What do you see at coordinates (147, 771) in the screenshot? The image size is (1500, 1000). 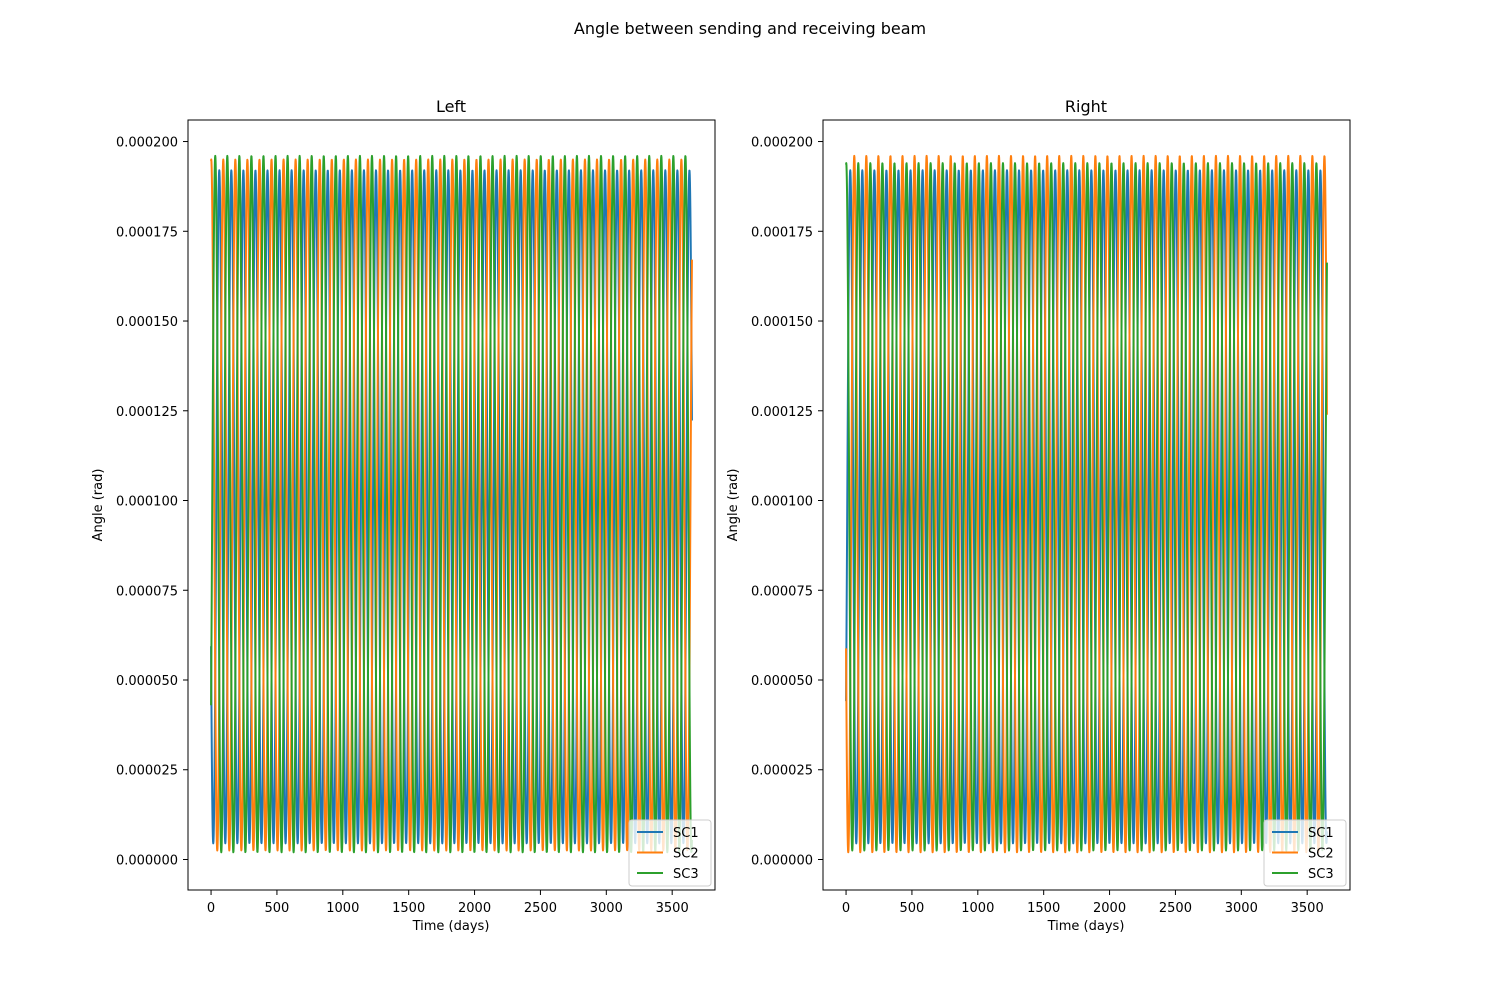 I see `subplot-left-ytick-label: 0.000025` at bounding box center [147, 771].